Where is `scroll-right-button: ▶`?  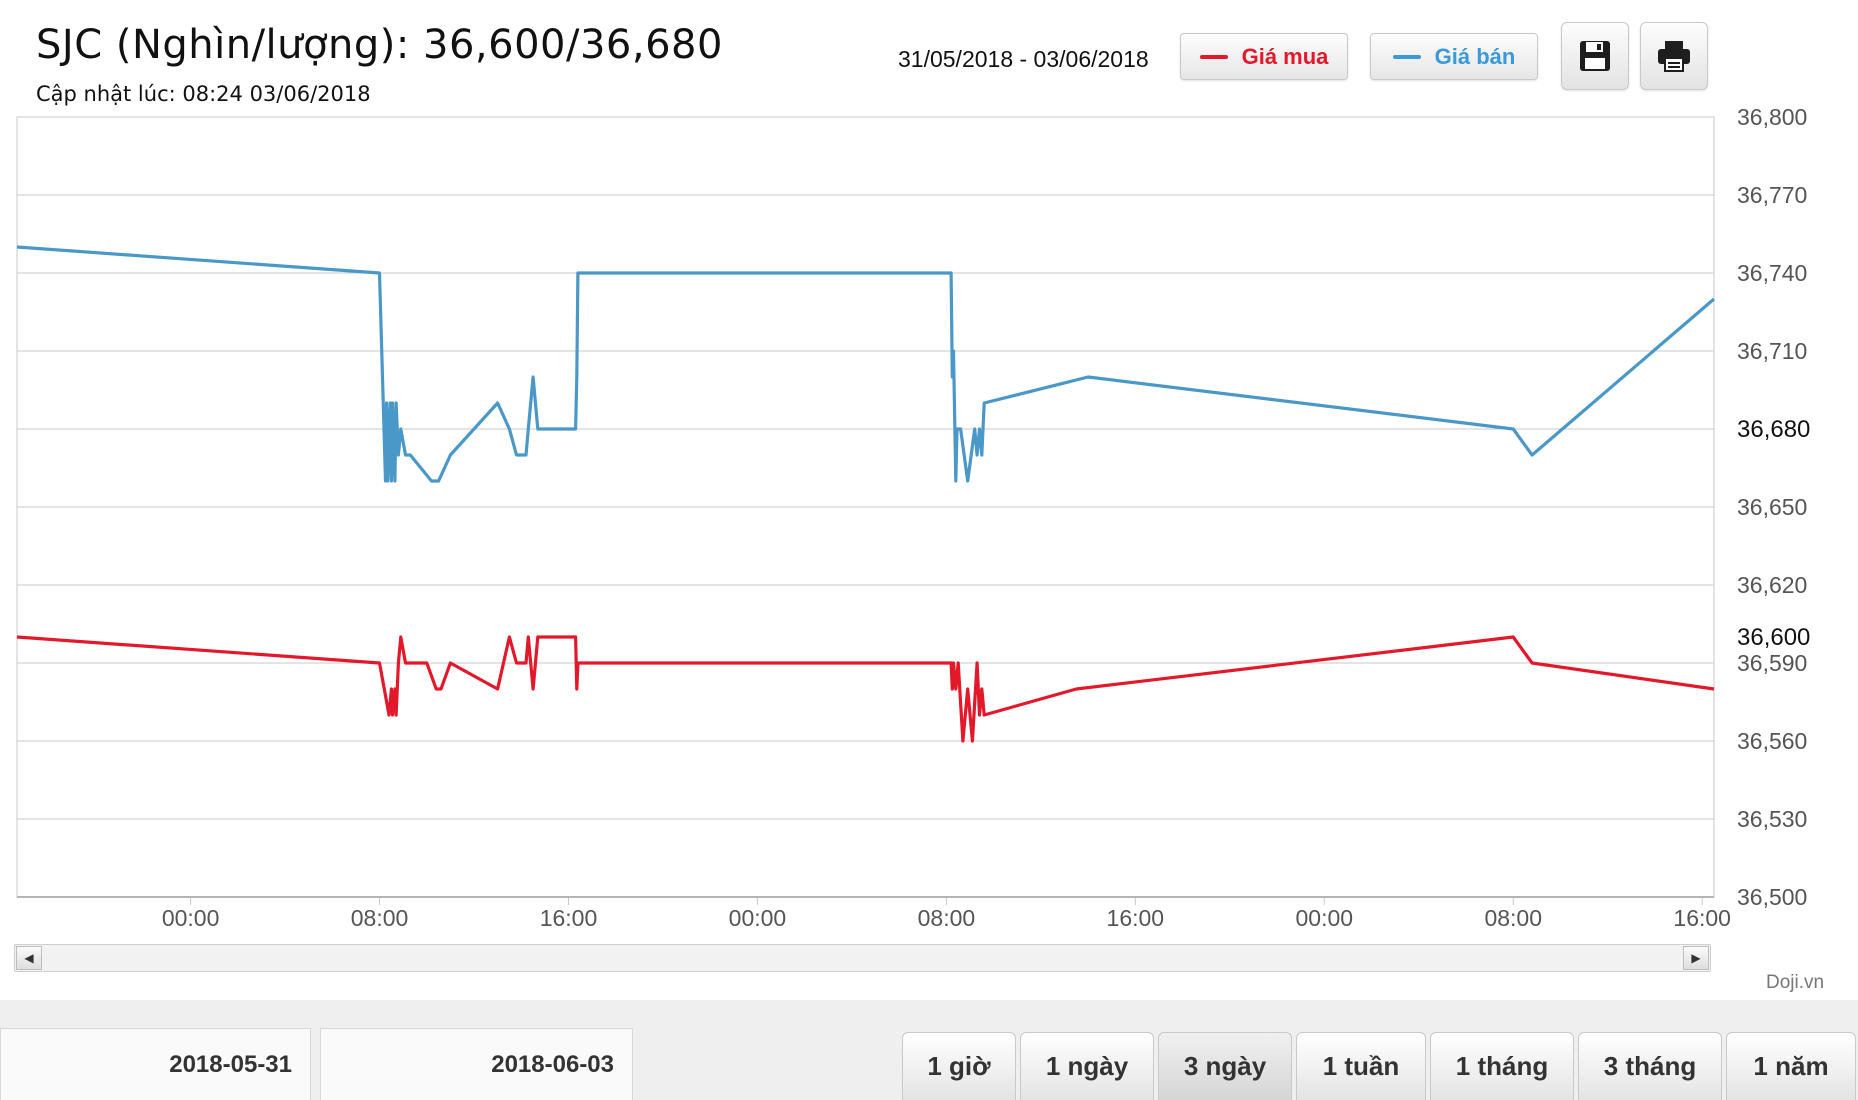
scroll-right-button: ▶ is located at coordinates (1696, 958).